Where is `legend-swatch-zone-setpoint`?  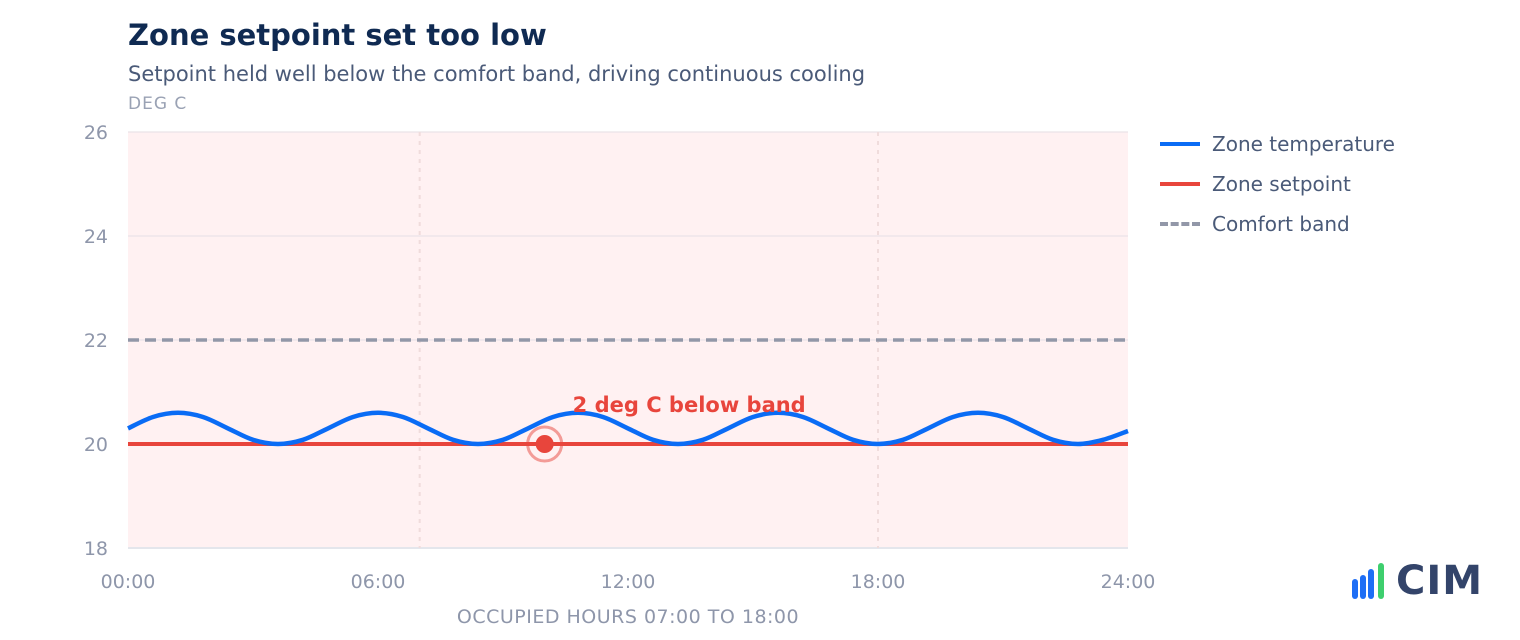 legend-swatch-zone-setpoint is located at coordinates (1180, 184).